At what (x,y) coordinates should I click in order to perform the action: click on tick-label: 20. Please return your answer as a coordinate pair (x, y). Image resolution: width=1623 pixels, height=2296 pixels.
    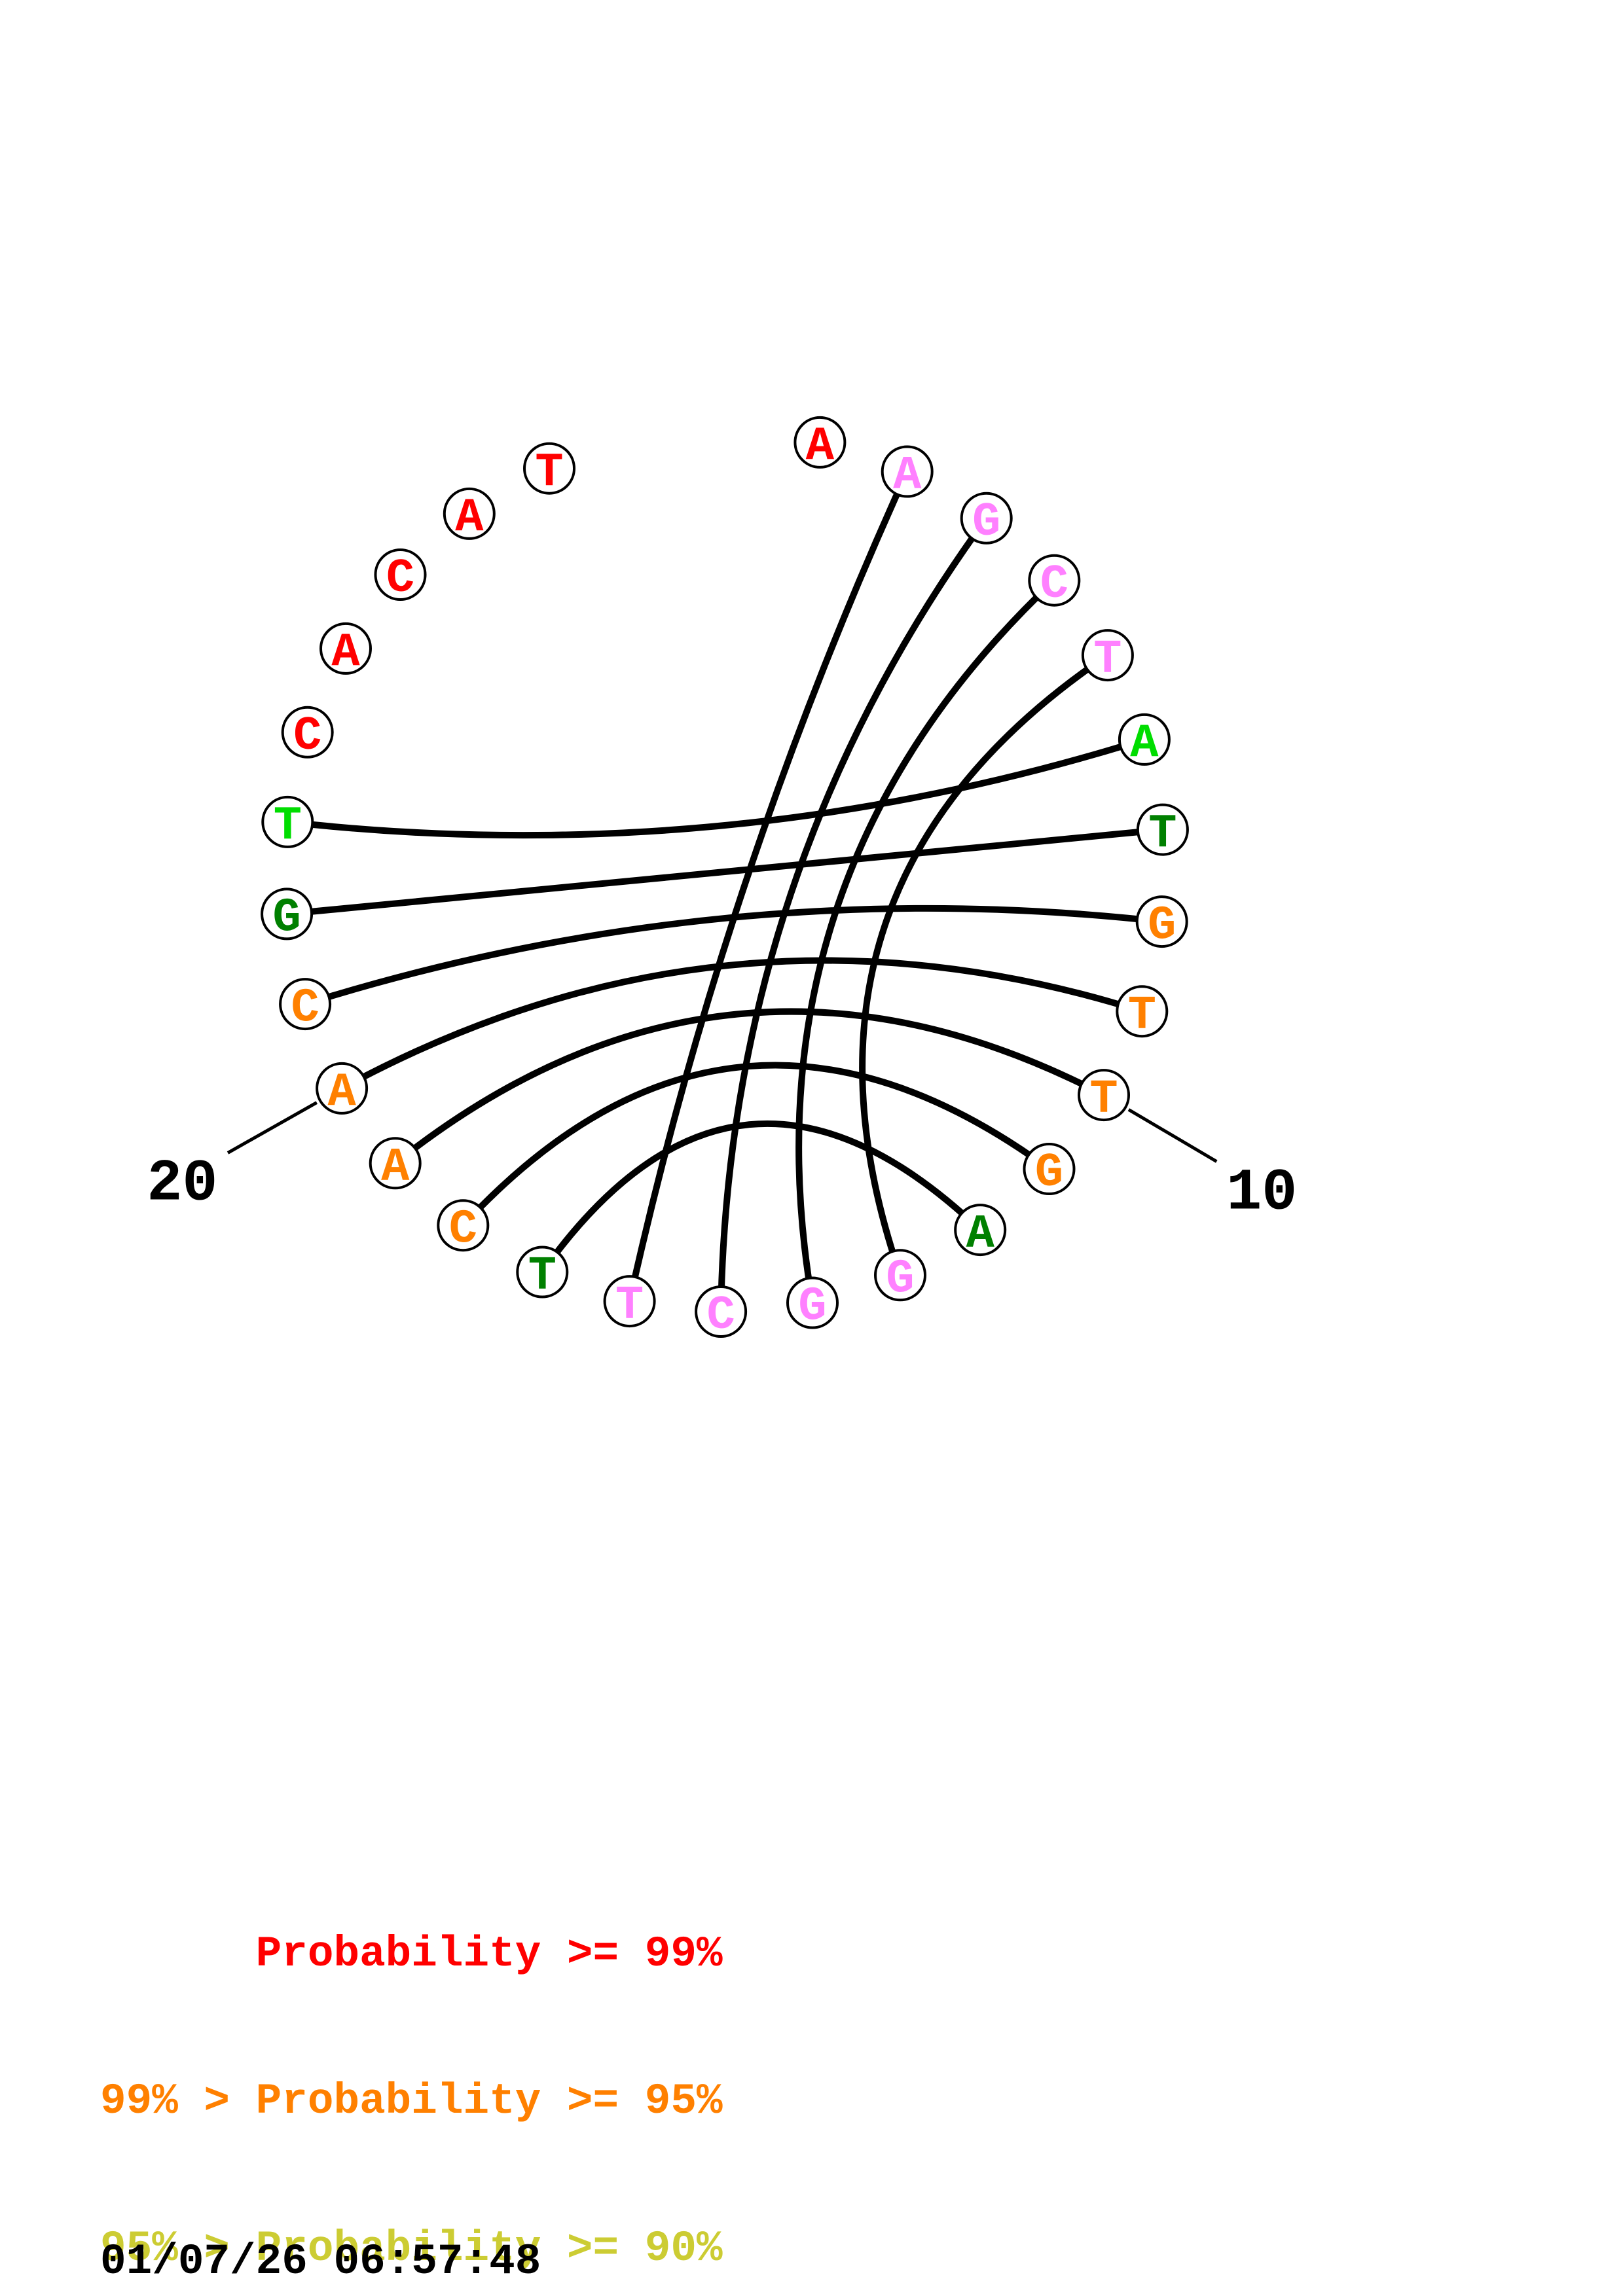
    Looking at the image, I should click on (182, 1184).